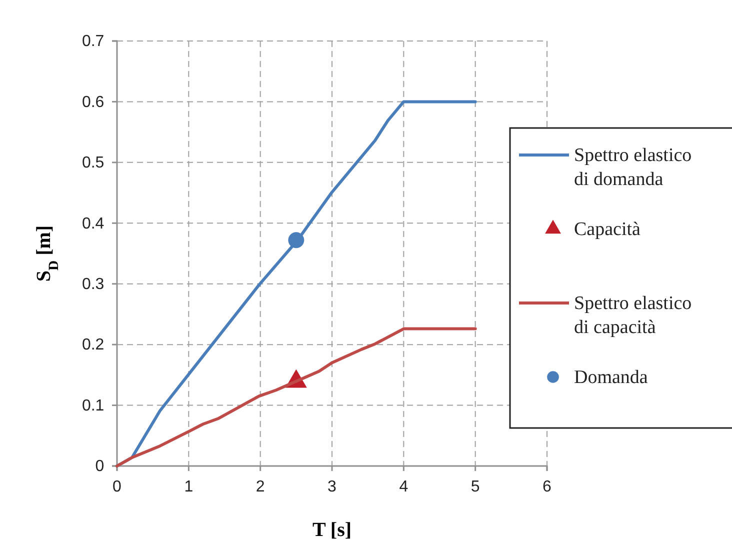 Image resolution: width=732 pixels, height=542 pixels. I want to click on x-tick-label: 2, so click(260, 487).